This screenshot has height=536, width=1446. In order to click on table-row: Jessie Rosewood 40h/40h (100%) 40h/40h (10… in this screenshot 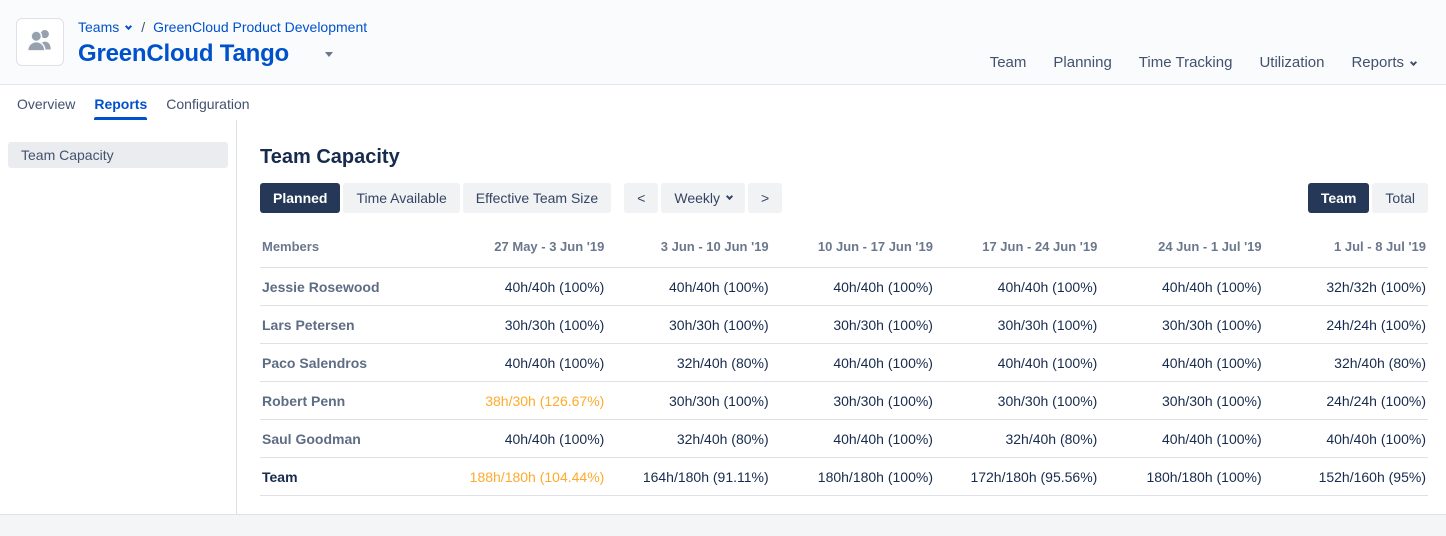, I will do `click(844, 286)`.